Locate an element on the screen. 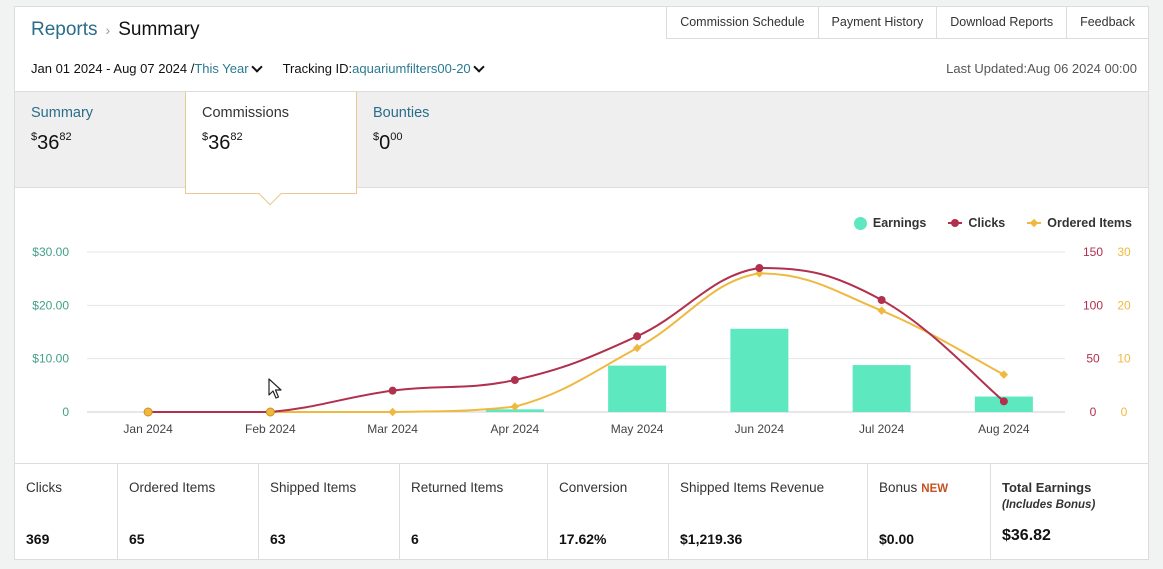 This screenshot has width=1163, height=569. earnings-dot-icon is located at coordinates (860, 223).